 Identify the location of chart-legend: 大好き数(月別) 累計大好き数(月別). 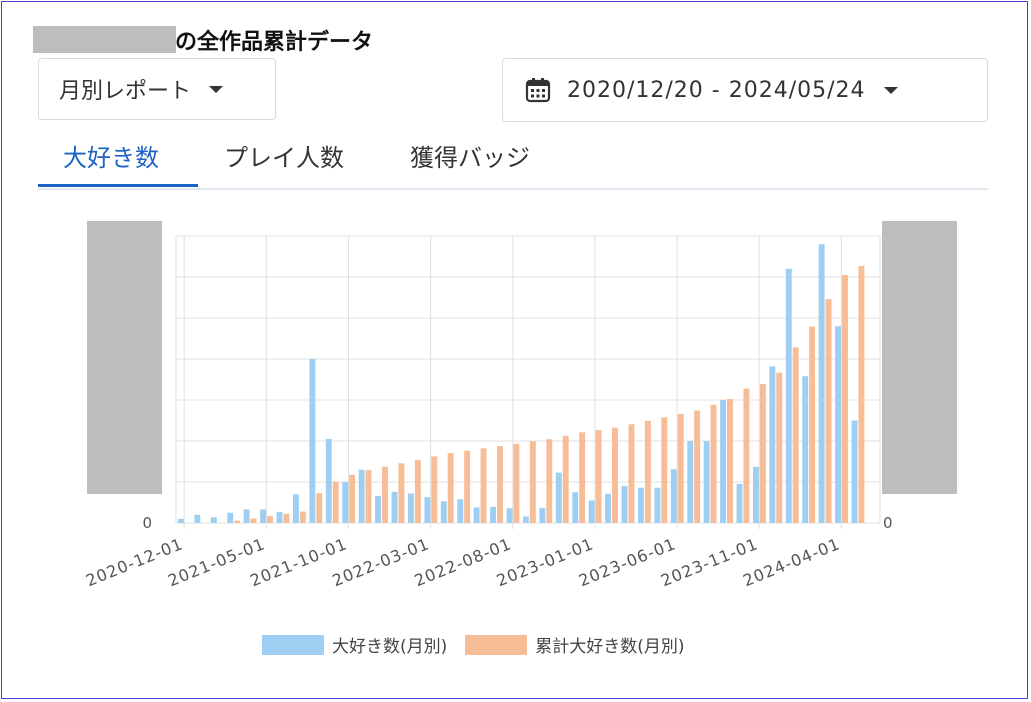
(482, 644).